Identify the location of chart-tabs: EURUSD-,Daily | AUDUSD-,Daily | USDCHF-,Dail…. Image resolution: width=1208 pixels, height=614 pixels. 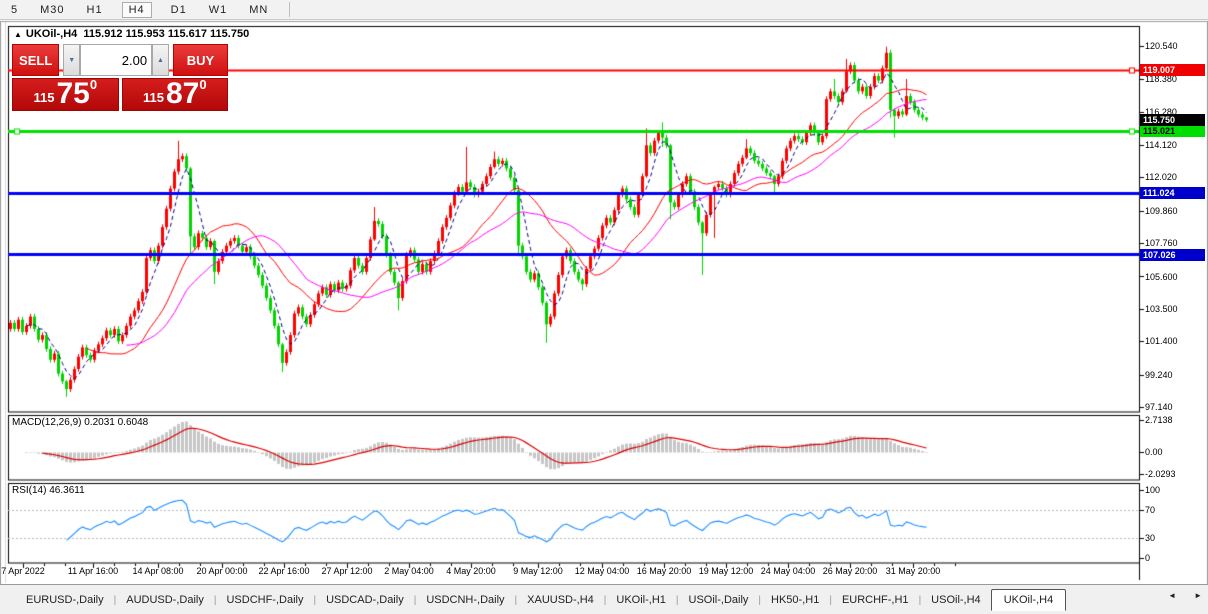
(541, 600).